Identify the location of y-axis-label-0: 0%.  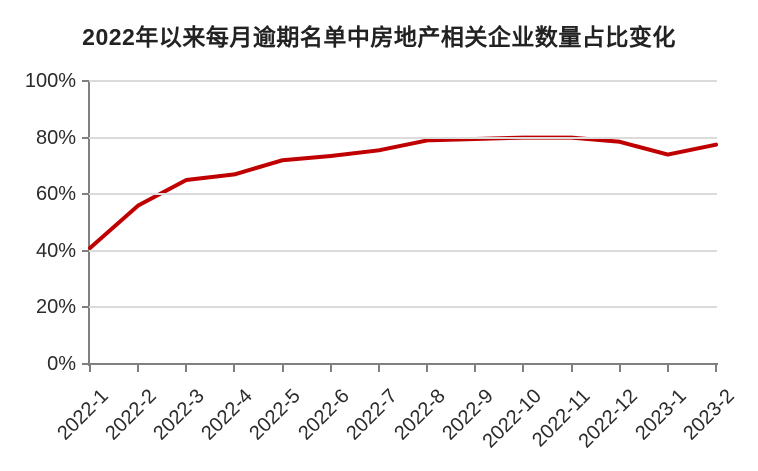
(61, 364).